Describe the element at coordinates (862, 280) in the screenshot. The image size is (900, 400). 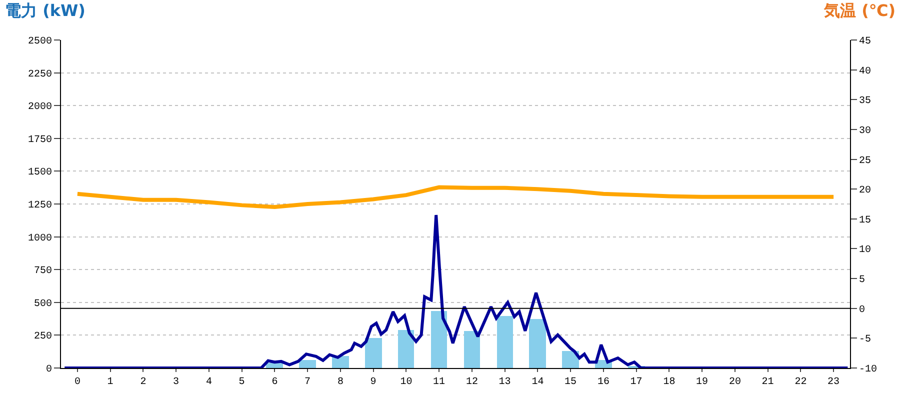
I see `y2-tick-label: 5` at that location.